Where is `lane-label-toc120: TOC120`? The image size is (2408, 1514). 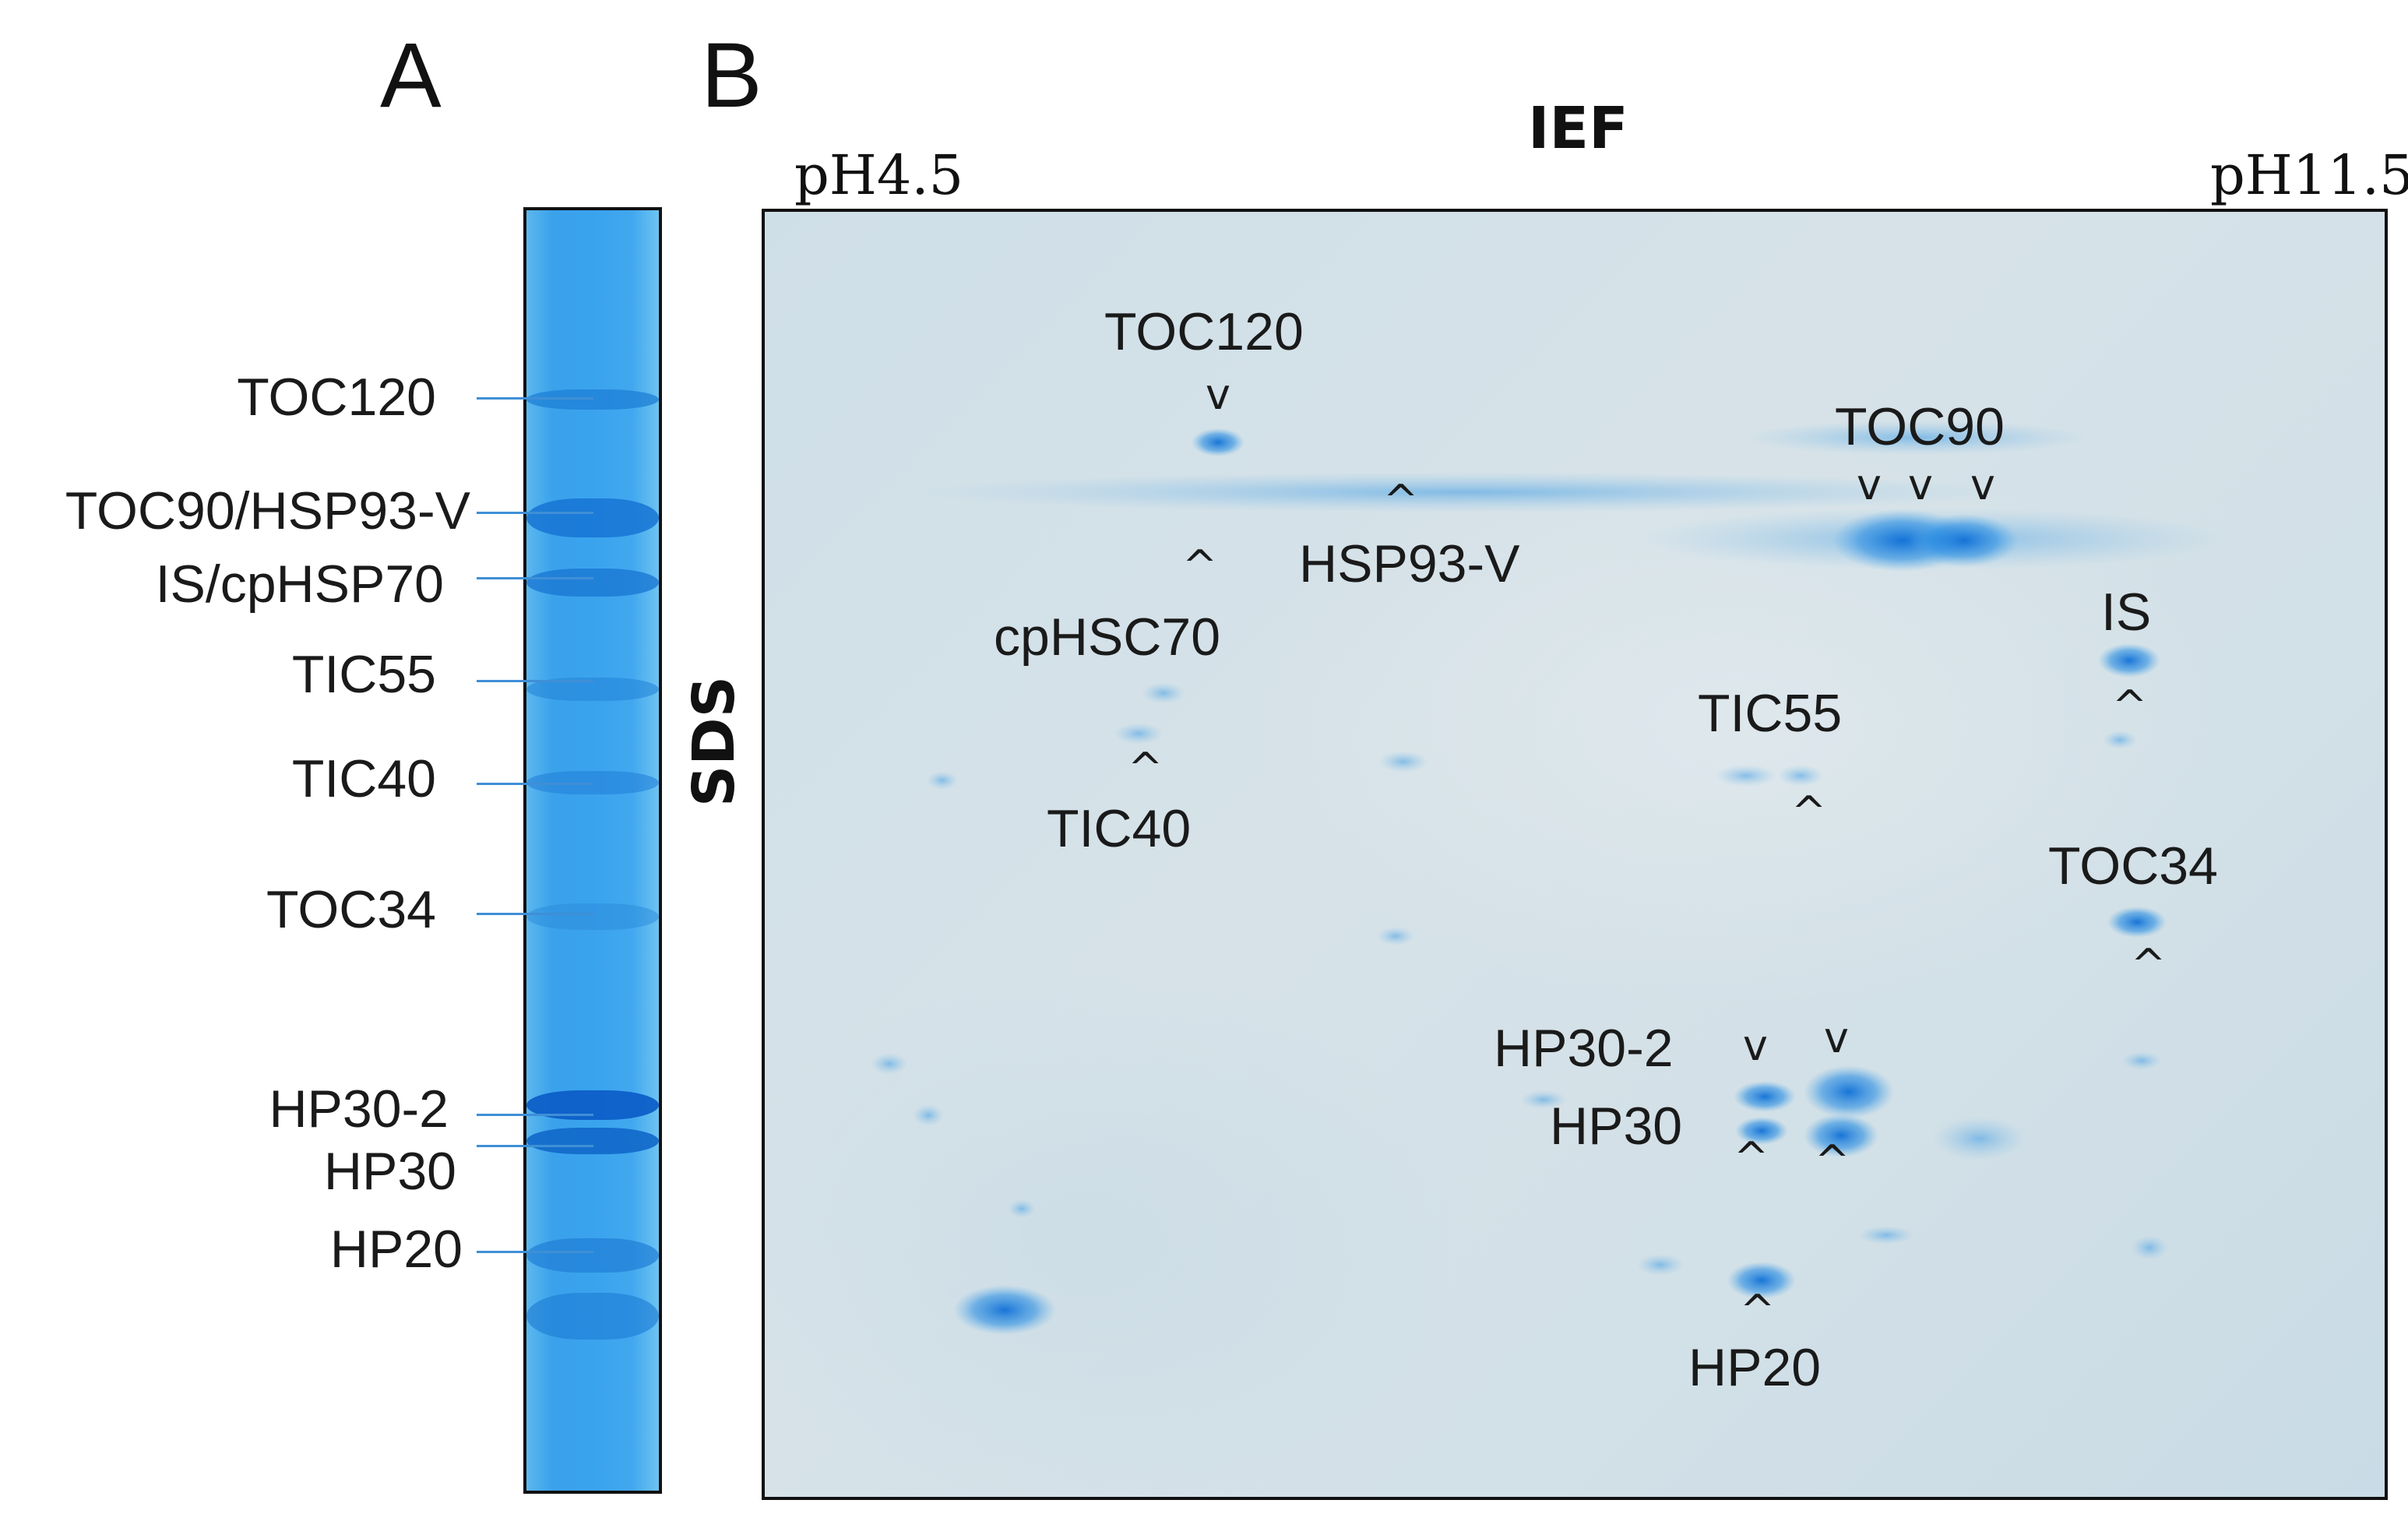 lane-label-toc120: TOC120 is located at coordinates (337, 397).